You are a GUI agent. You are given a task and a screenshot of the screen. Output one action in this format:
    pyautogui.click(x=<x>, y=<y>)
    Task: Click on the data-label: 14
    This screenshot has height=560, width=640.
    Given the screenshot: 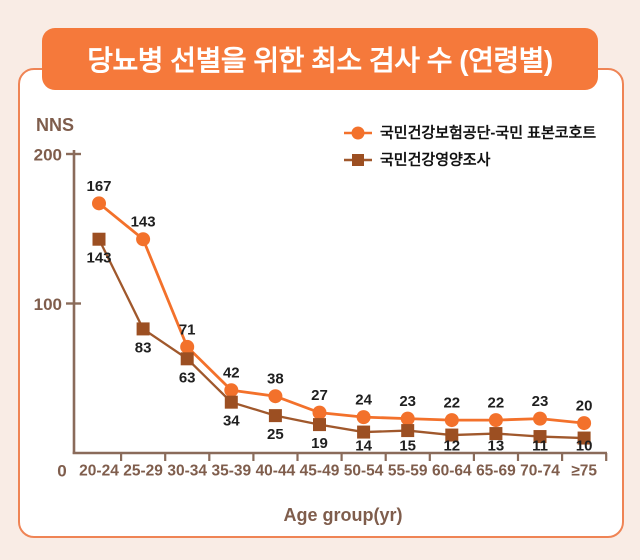 What is the action you would take?
    pyautogui.click(x=363, y=446)
    